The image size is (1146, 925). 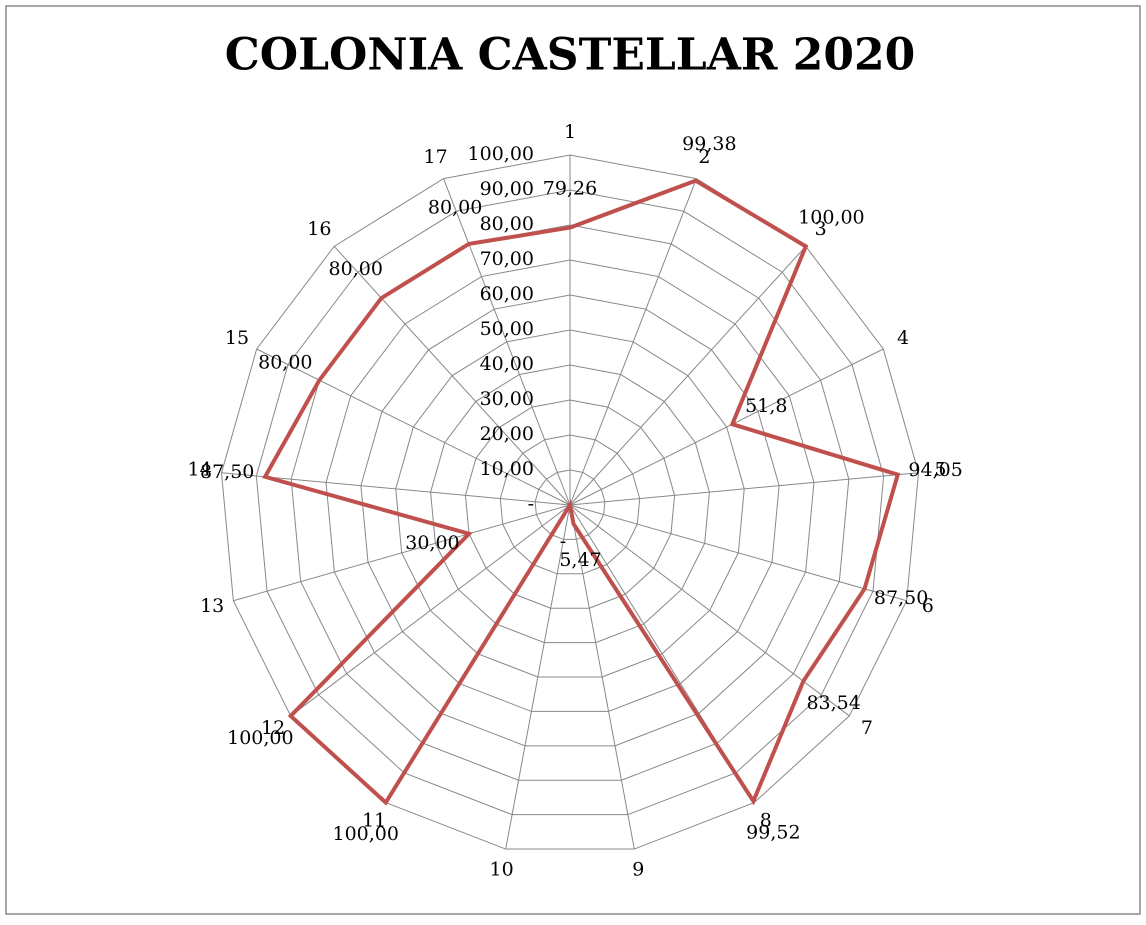 I want to click on category-label: 13, so click(x=212, y=606).